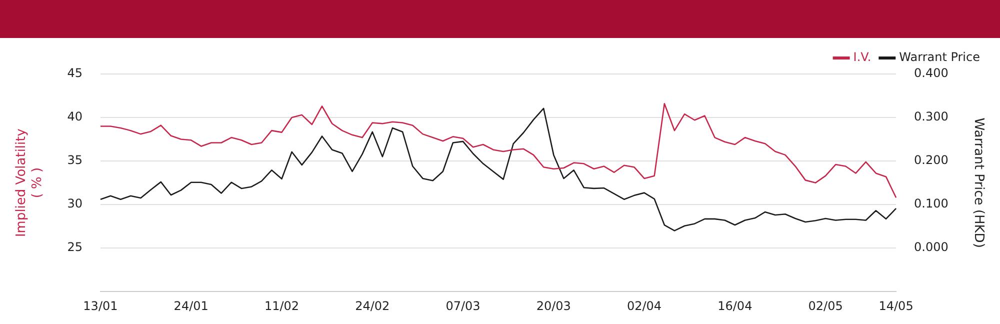 This screenshot has height=324, width=1000. Describe the element at coordinates (939, 57) in the screenshot. I see `legend-label: Warrant Price` at that location.